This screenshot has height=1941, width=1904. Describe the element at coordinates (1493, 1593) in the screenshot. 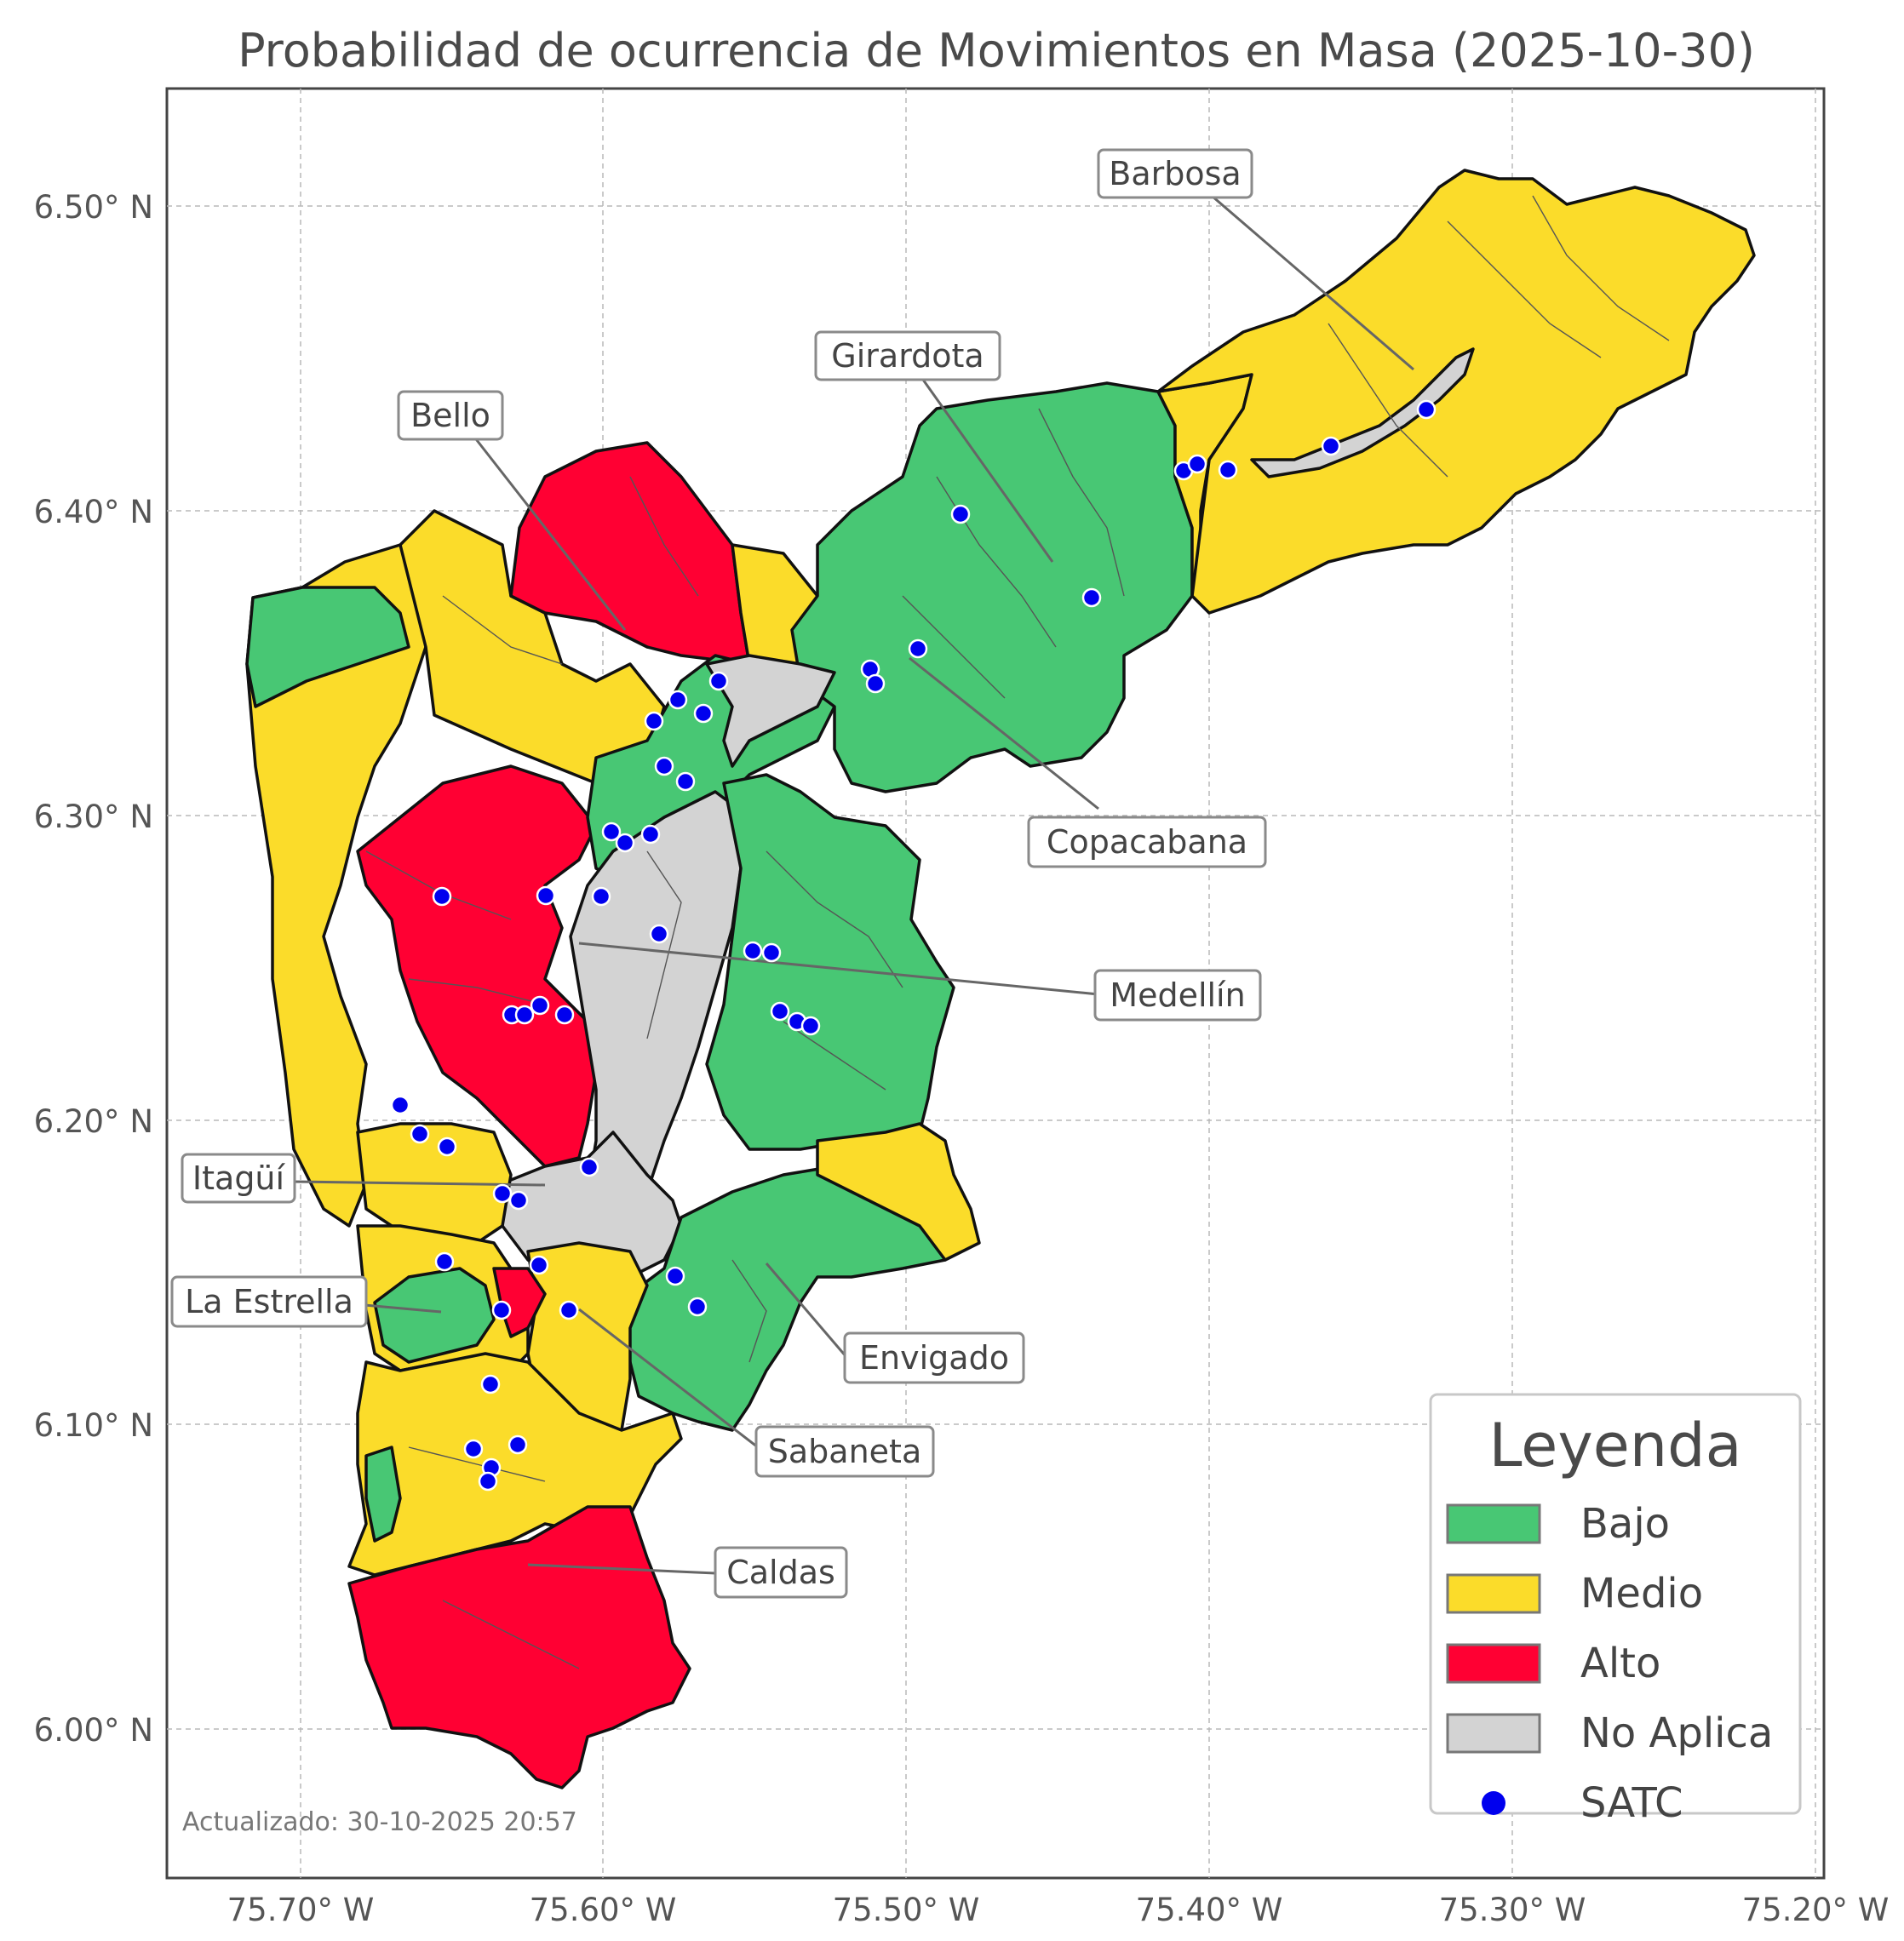

I see `legend-swatch-medio` at that location.